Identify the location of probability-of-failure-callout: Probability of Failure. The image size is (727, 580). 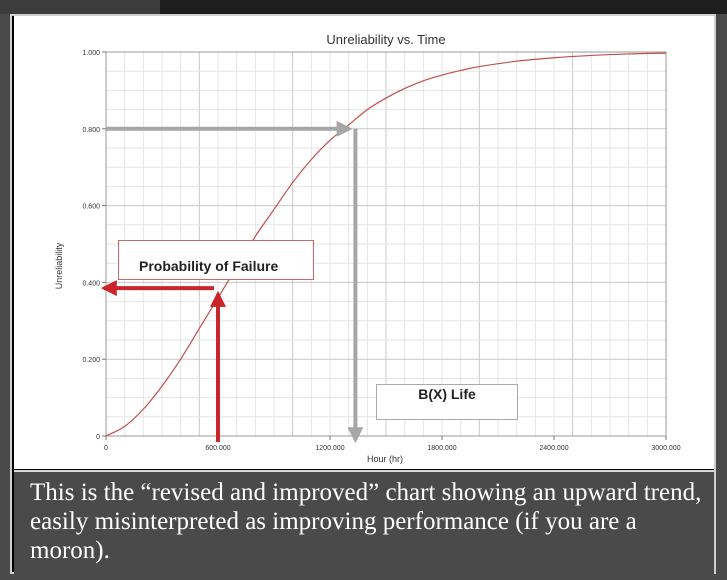
(216, 260).